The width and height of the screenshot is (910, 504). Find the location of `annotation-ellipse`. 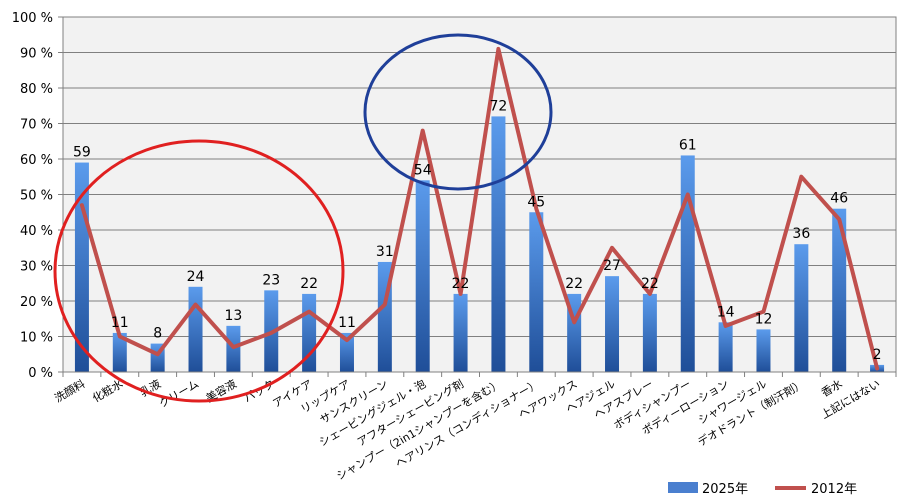

annotation-ellipse is located at coordinates (458, 112).